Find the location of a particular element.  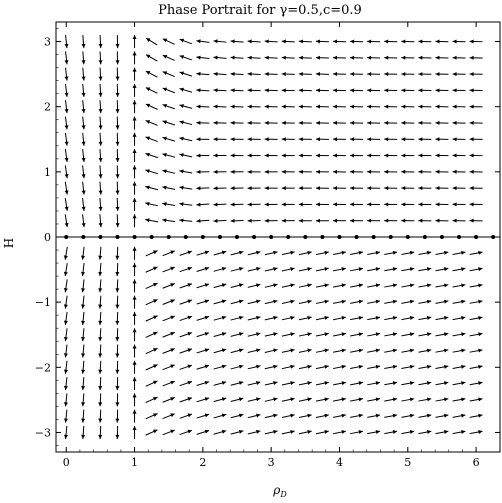

x-tick-label: 3 is located at coordinates (271, 462).